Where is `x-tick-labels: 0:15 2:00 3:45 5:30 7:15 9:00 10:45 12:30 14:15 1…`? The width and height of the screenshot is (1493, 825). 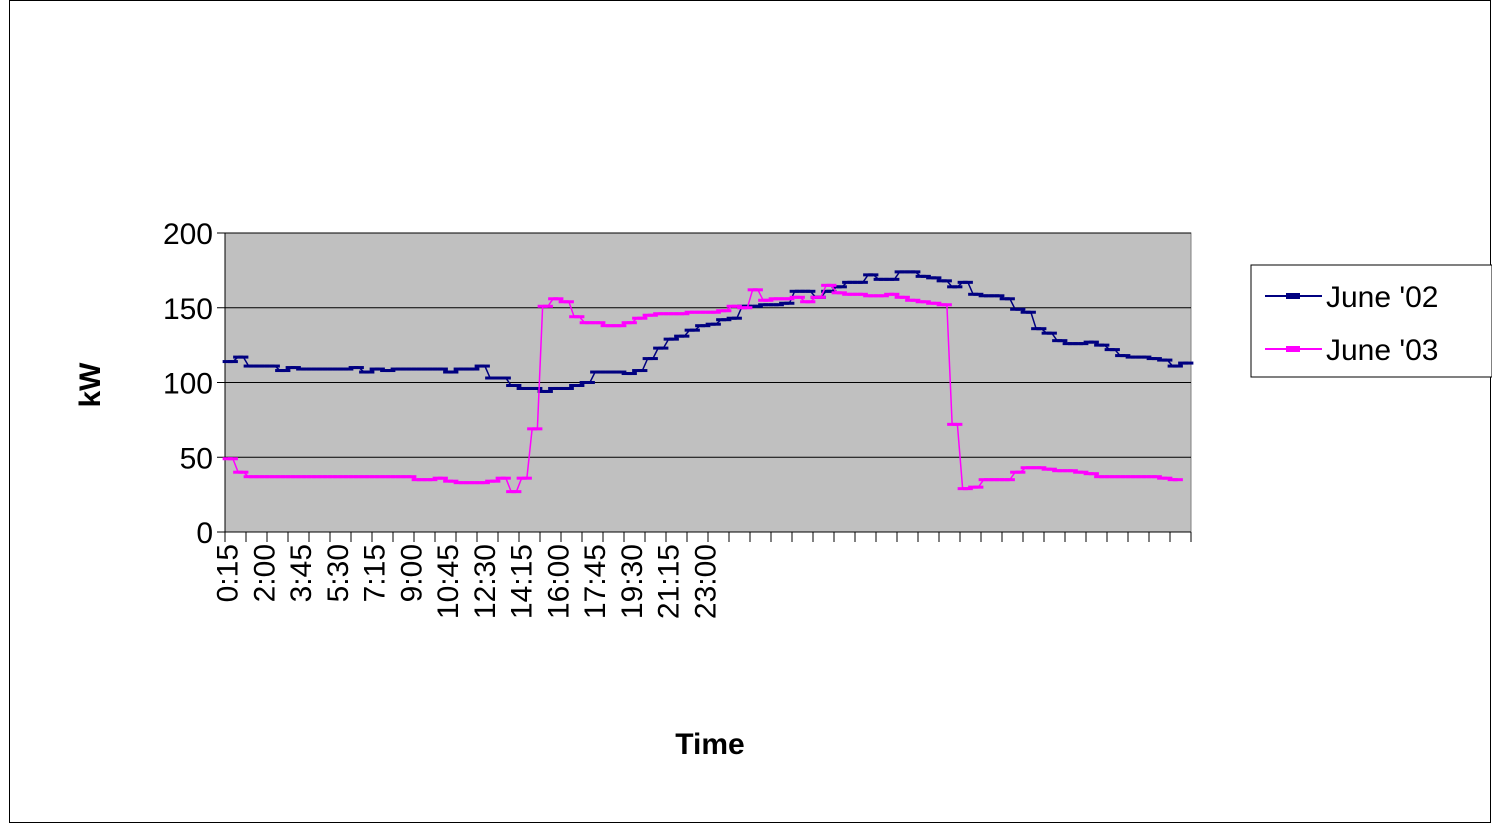 x-tick-labels: 0:15 2:00 3:45 5:30 7:15 9:00 10:45 12:30 14:15 1… is located at coordinates (467, 581).